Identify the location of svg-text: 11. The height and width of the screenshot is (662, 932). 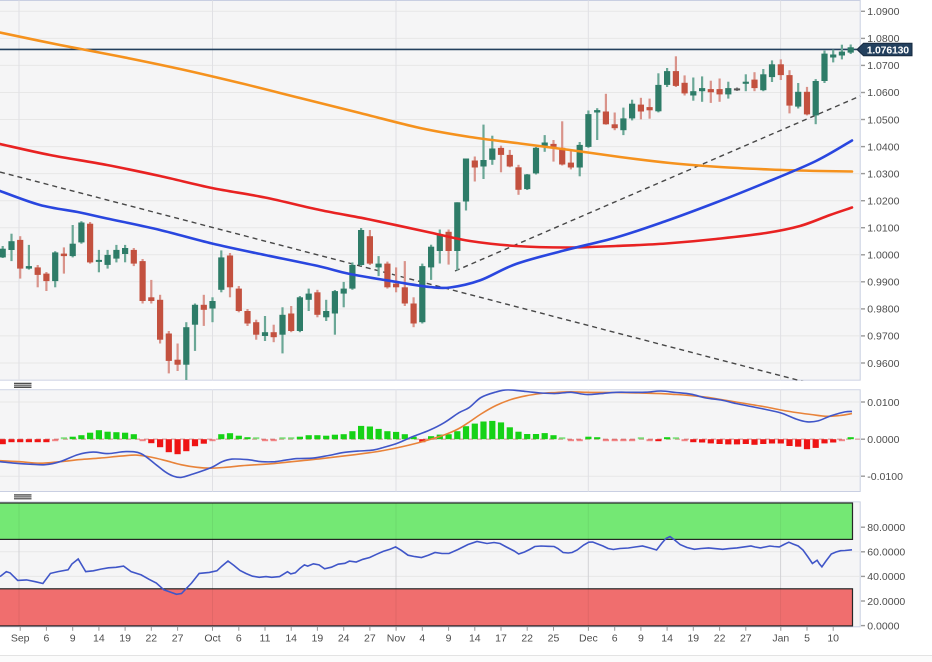
(265, 639).